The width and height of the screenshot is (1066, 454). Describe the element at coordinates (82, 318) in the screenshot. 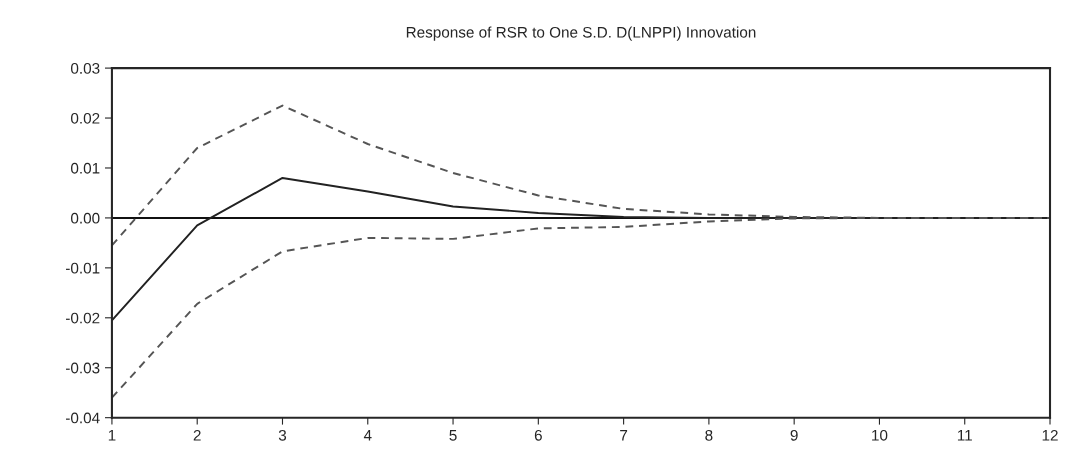

I see `y-tick-label: -0.02` at that location.